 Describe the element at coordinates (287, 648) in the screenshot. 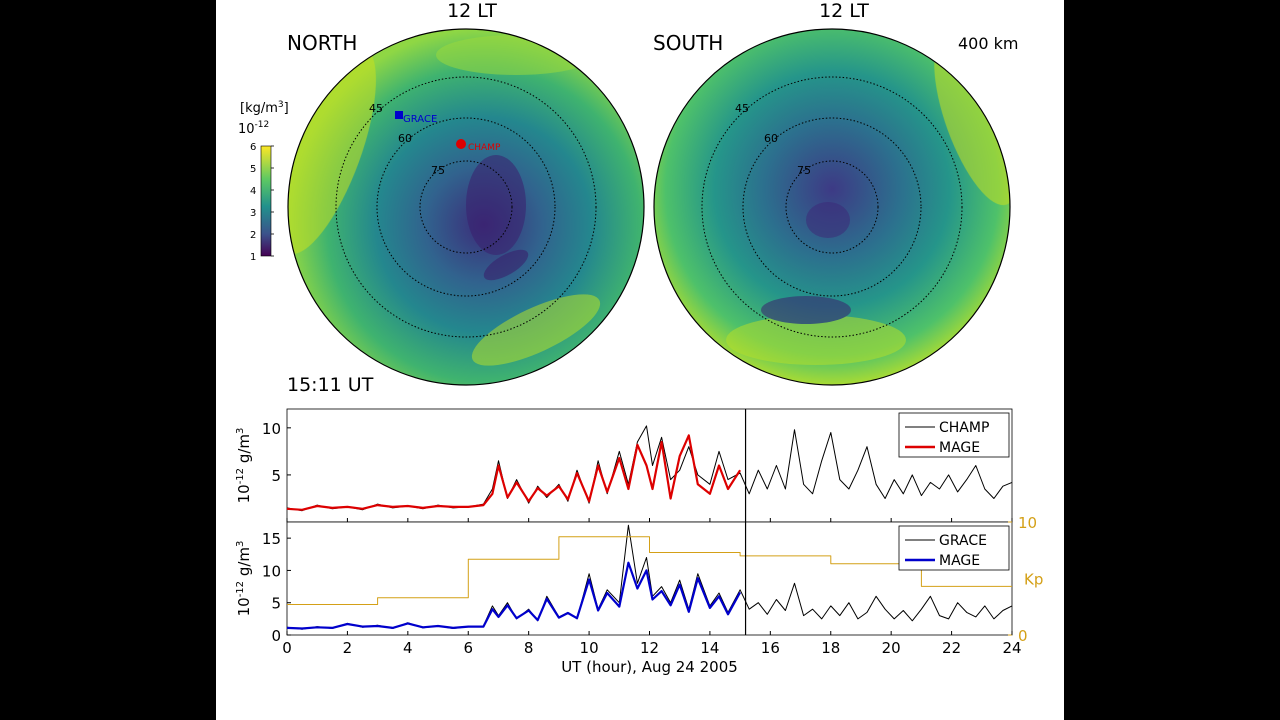

I see `x-tick-label: 0` at that location.